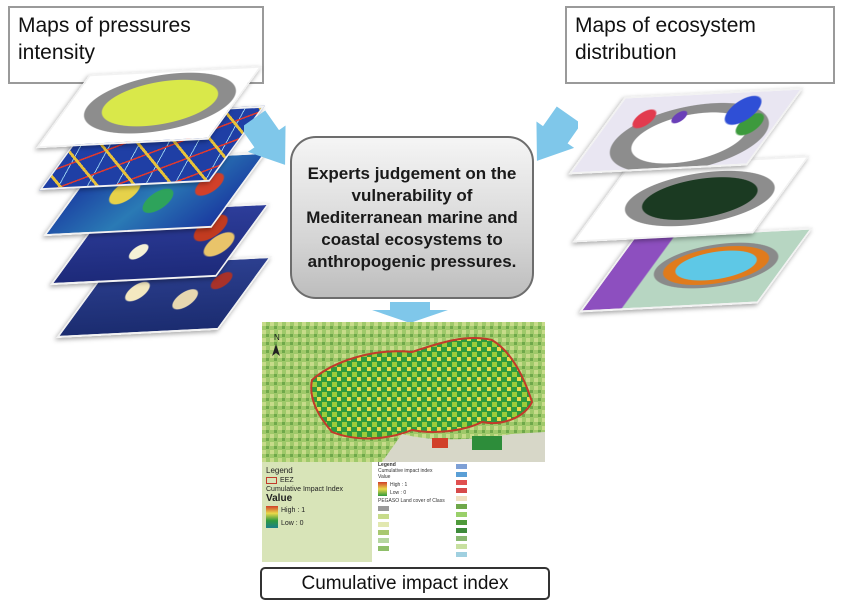 This screenshot has height=603, width=844. What do you see at coordinates (277, 337) in the screenshot?
I see `north-arrow-label: N` at bounding box center [277, 337].